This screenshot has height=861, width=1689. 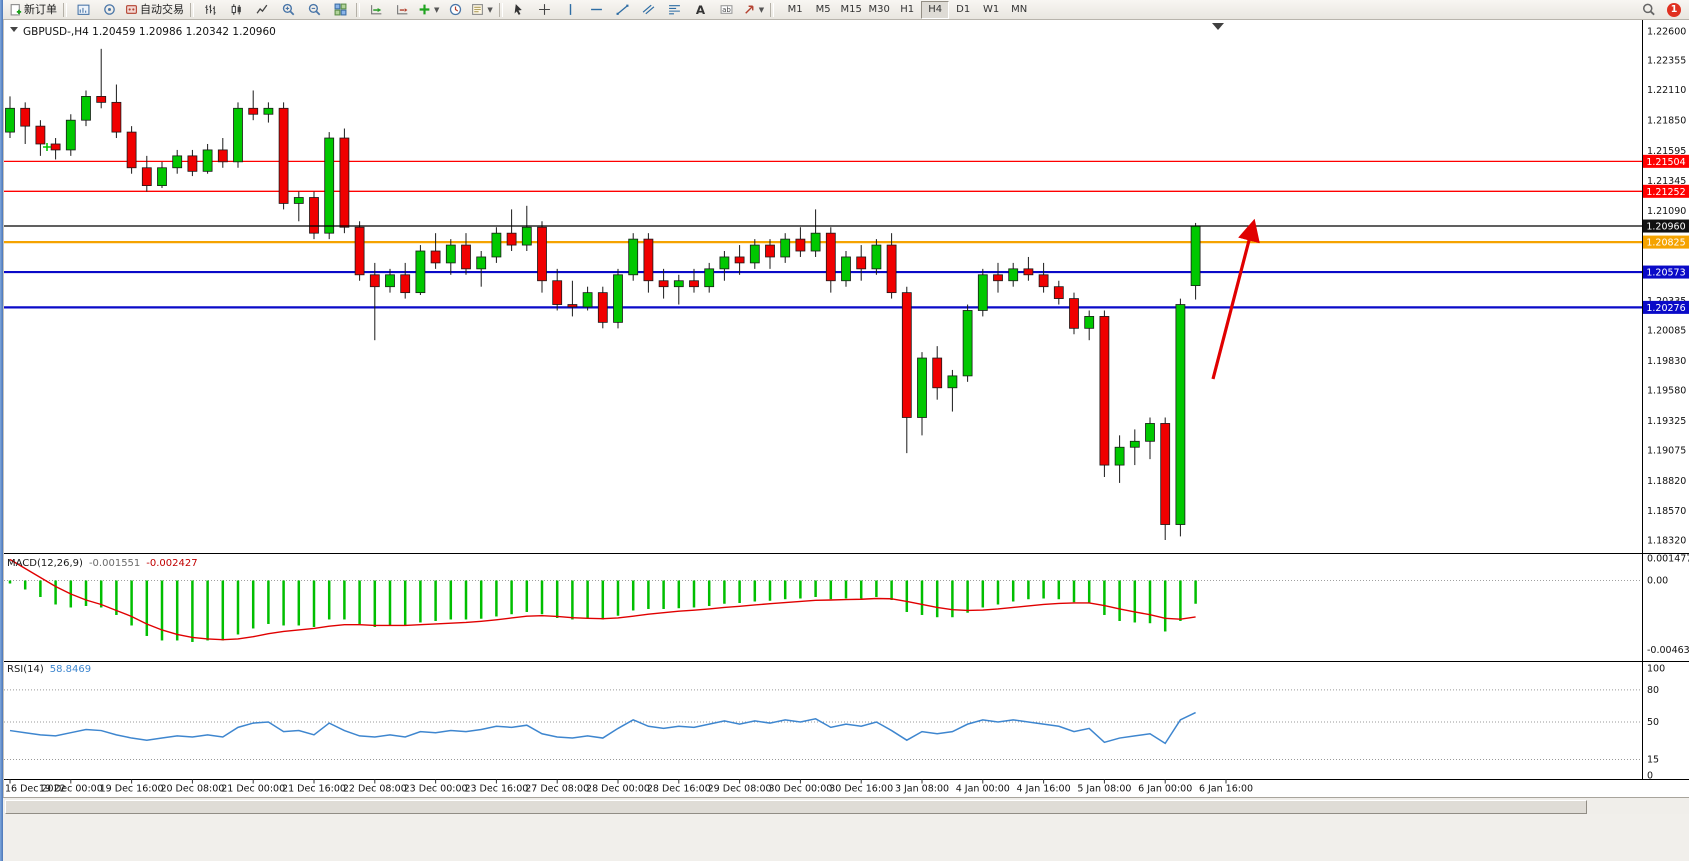 I want to click on price-tick-label: 1.19830, so click(x=1666, y=361).